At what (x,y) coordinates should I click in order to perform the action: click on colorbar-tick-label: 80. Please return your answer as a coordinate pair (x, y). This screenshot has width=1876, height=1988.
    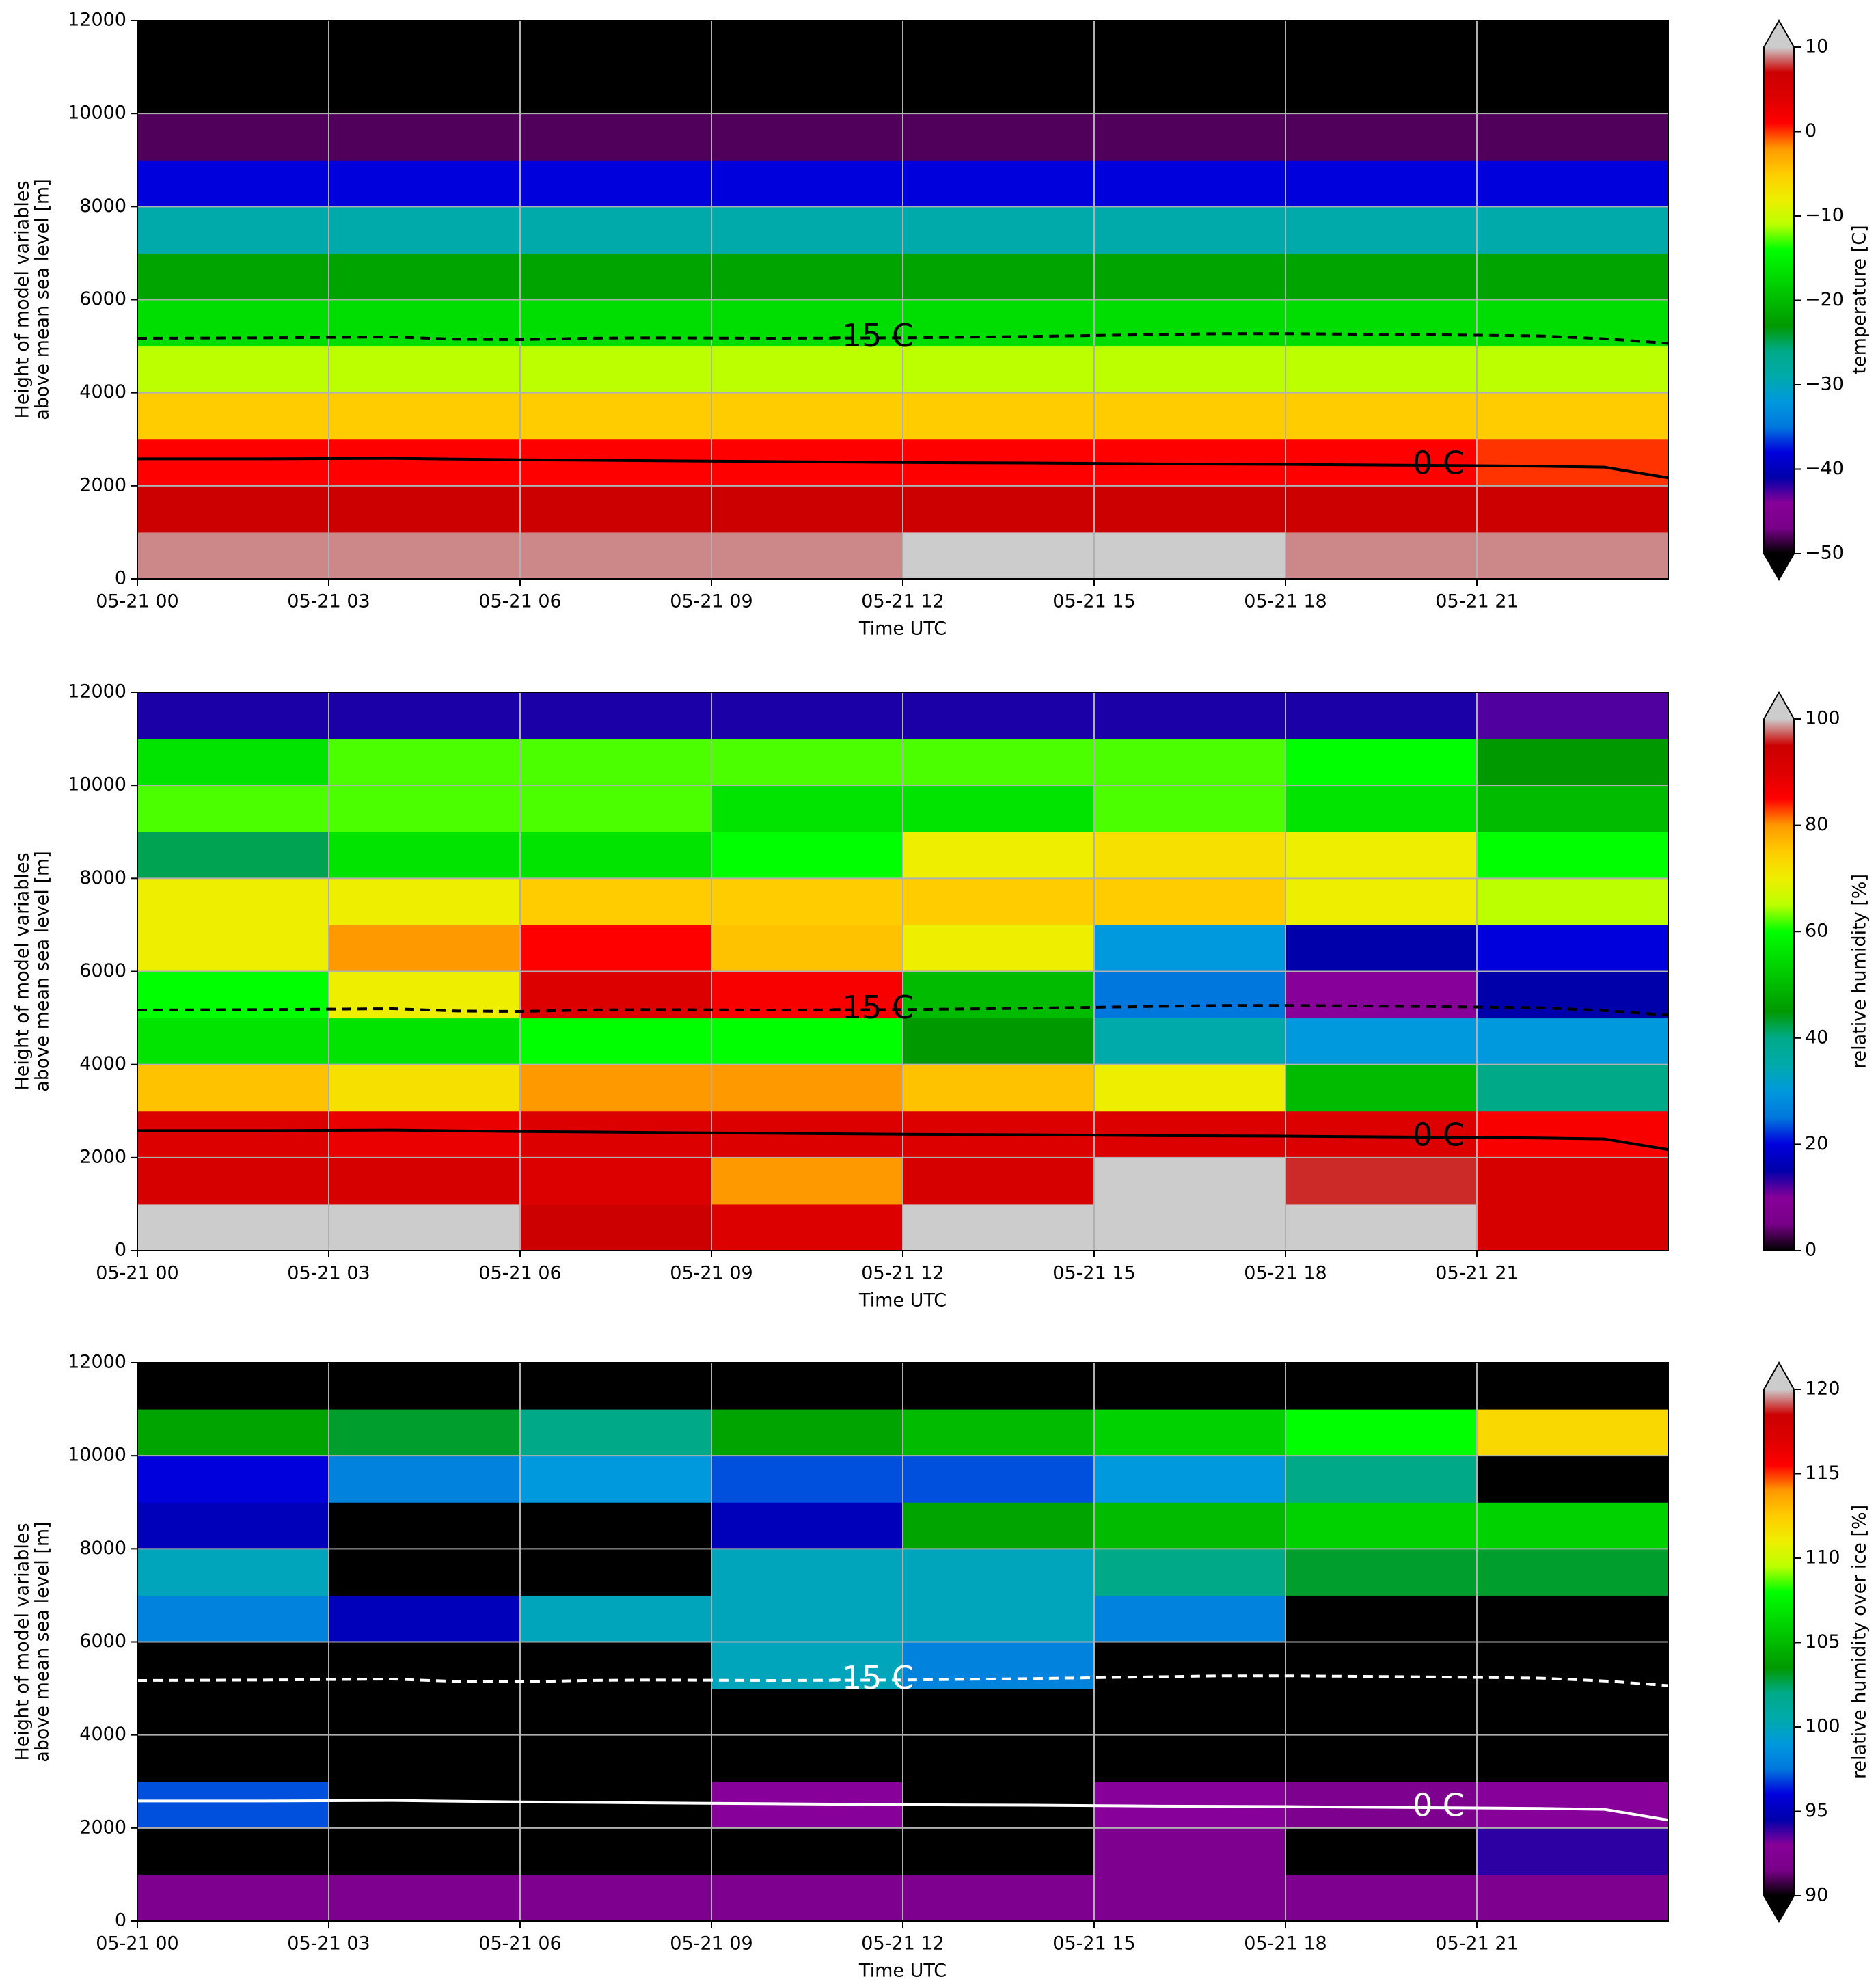
    Looking at the image, I should click on (1816, 825).